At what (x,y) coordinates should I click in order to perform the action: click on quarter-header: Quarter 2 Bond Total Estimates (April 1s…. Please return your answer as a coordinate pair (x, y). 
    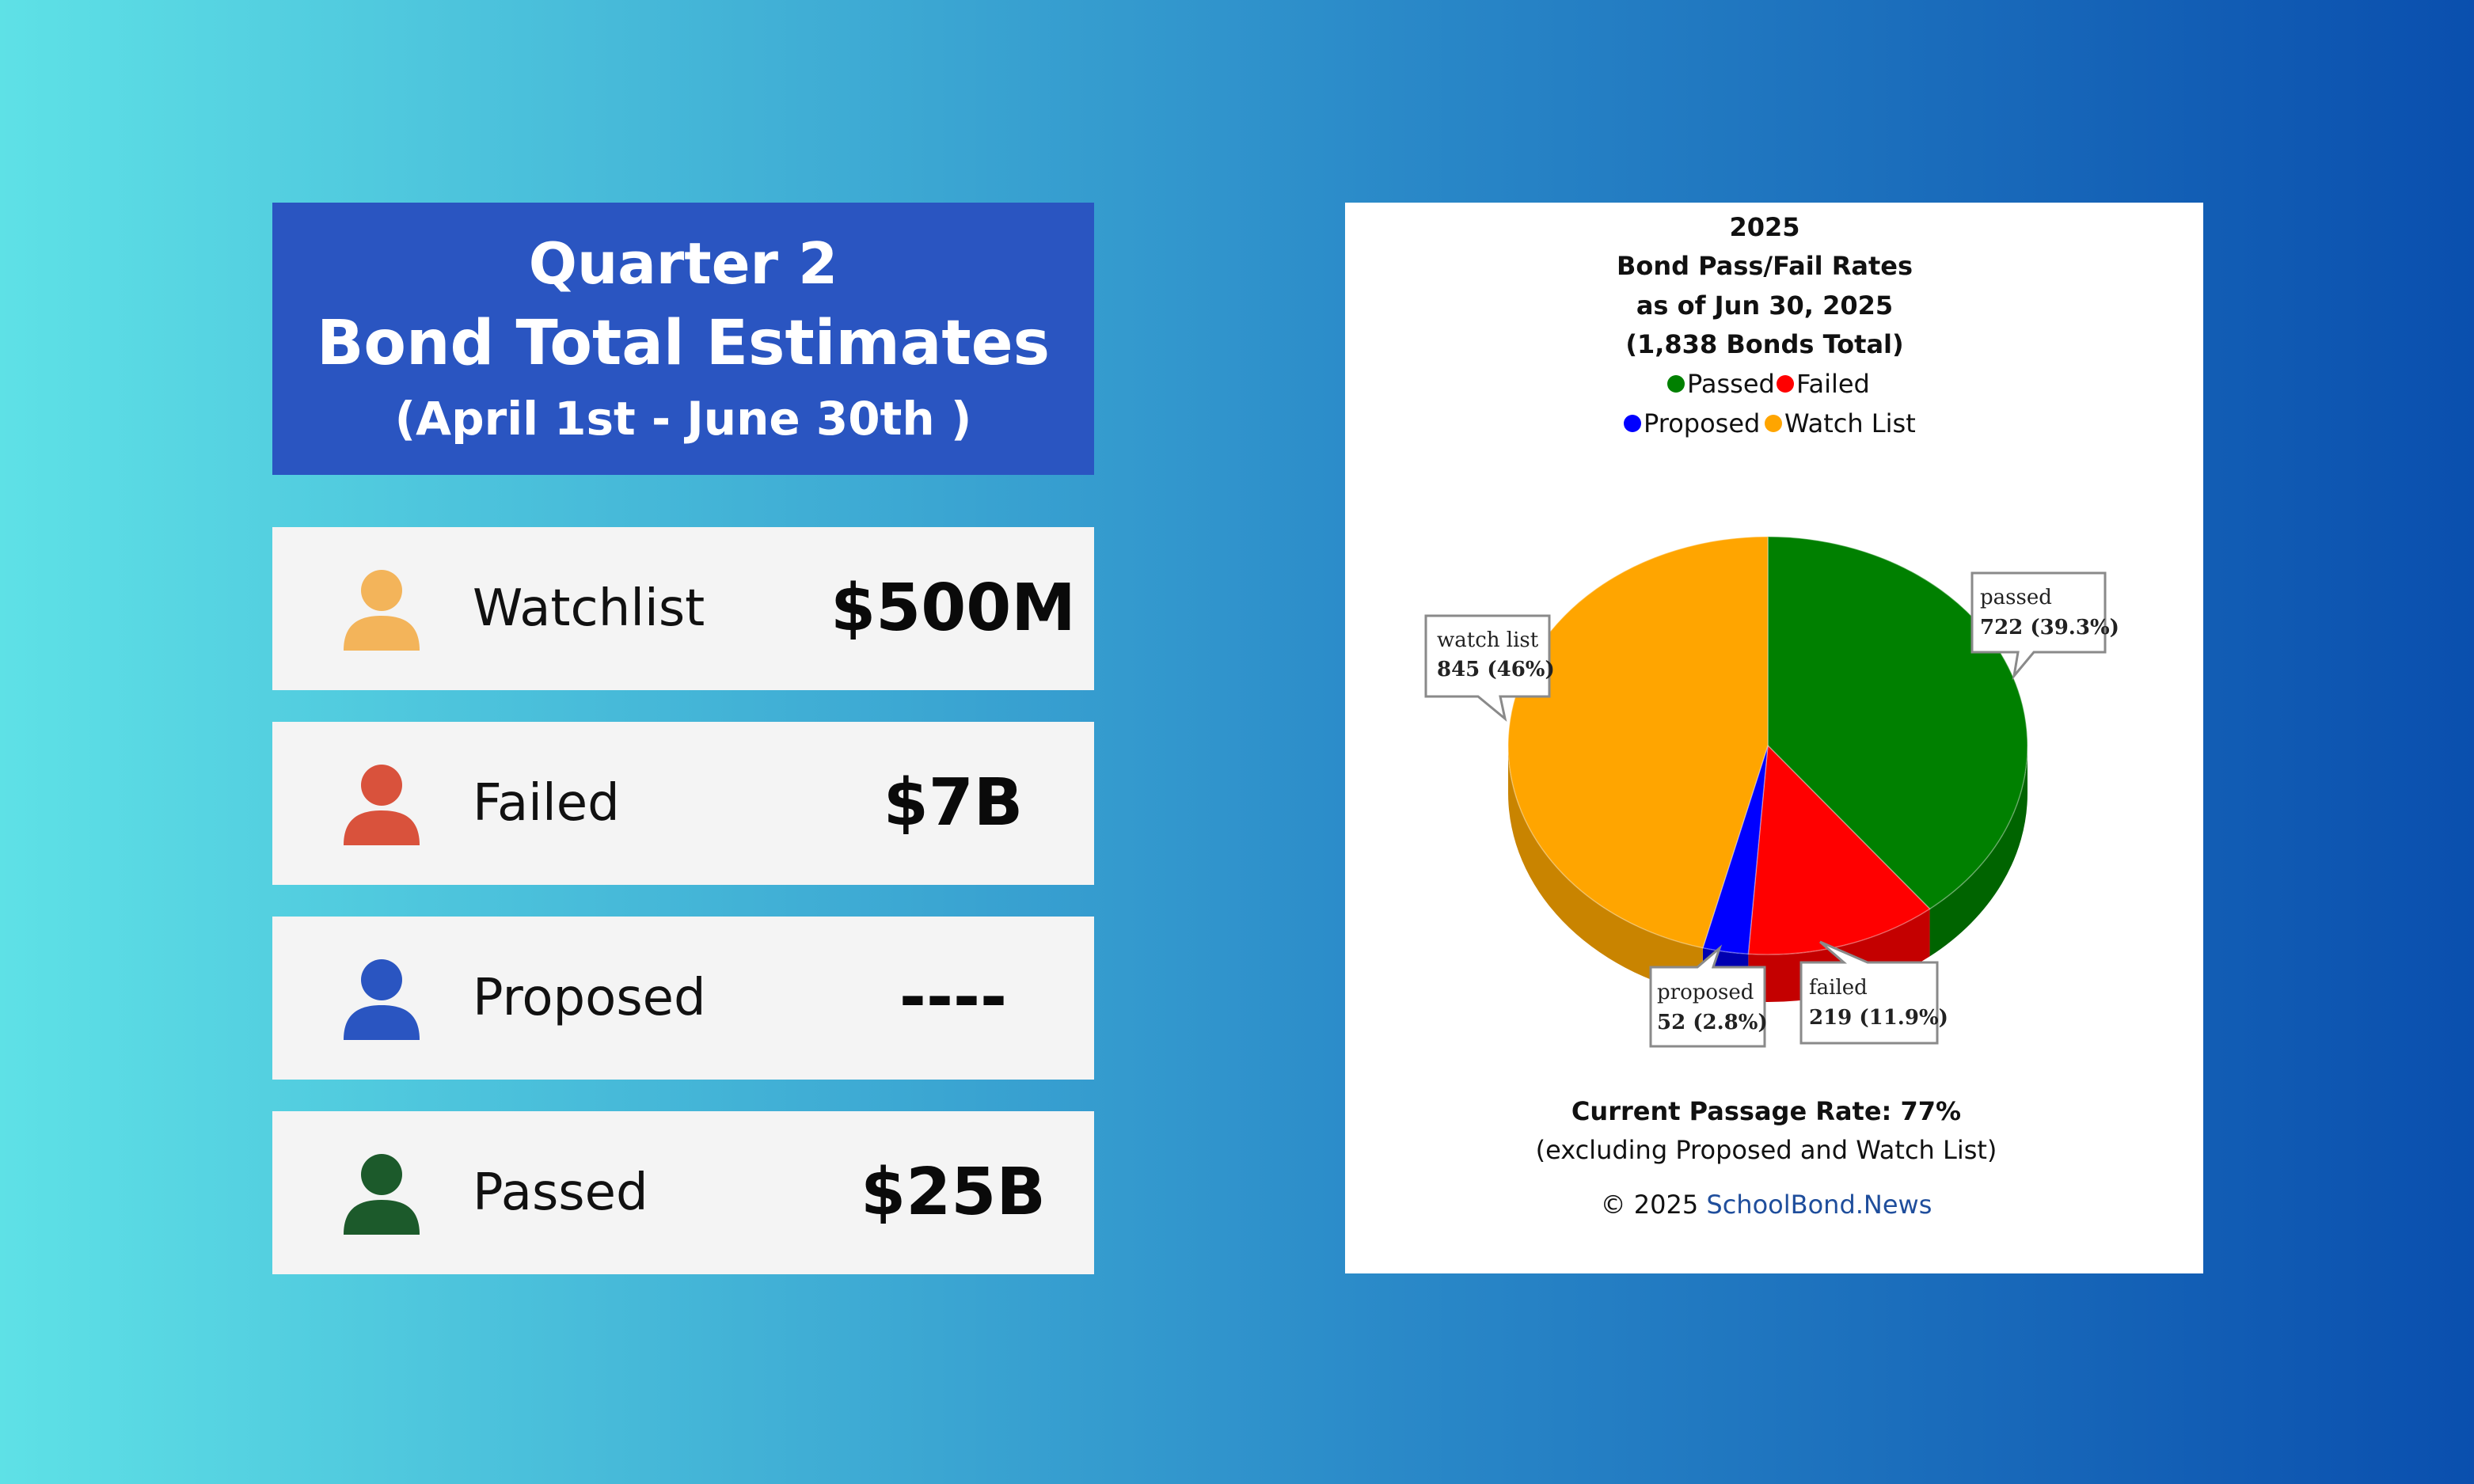
    Looking at the image, I should click on (683, 339).